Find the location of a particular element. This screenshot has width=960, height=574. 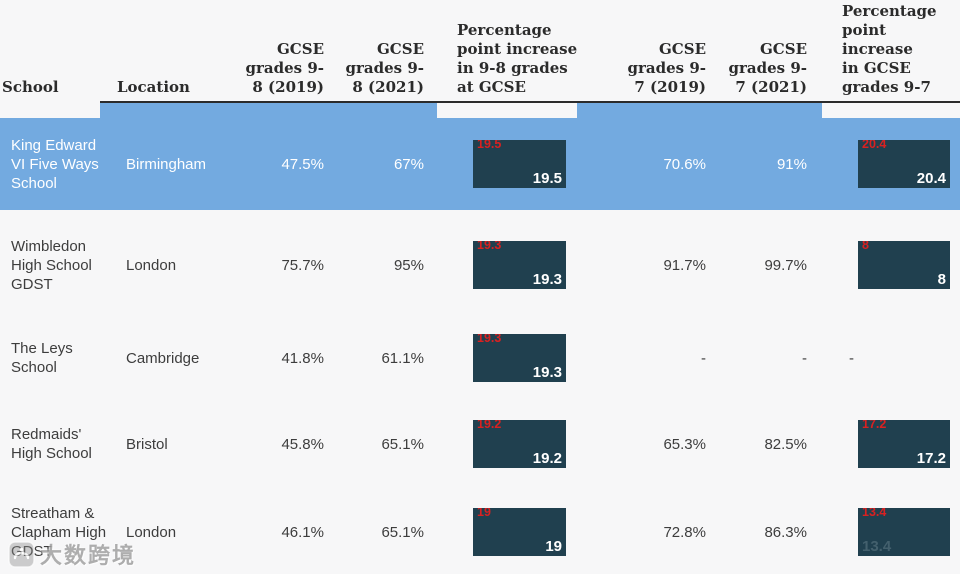

bar-label-value: 13.4 is located at coordinates (877, 546).